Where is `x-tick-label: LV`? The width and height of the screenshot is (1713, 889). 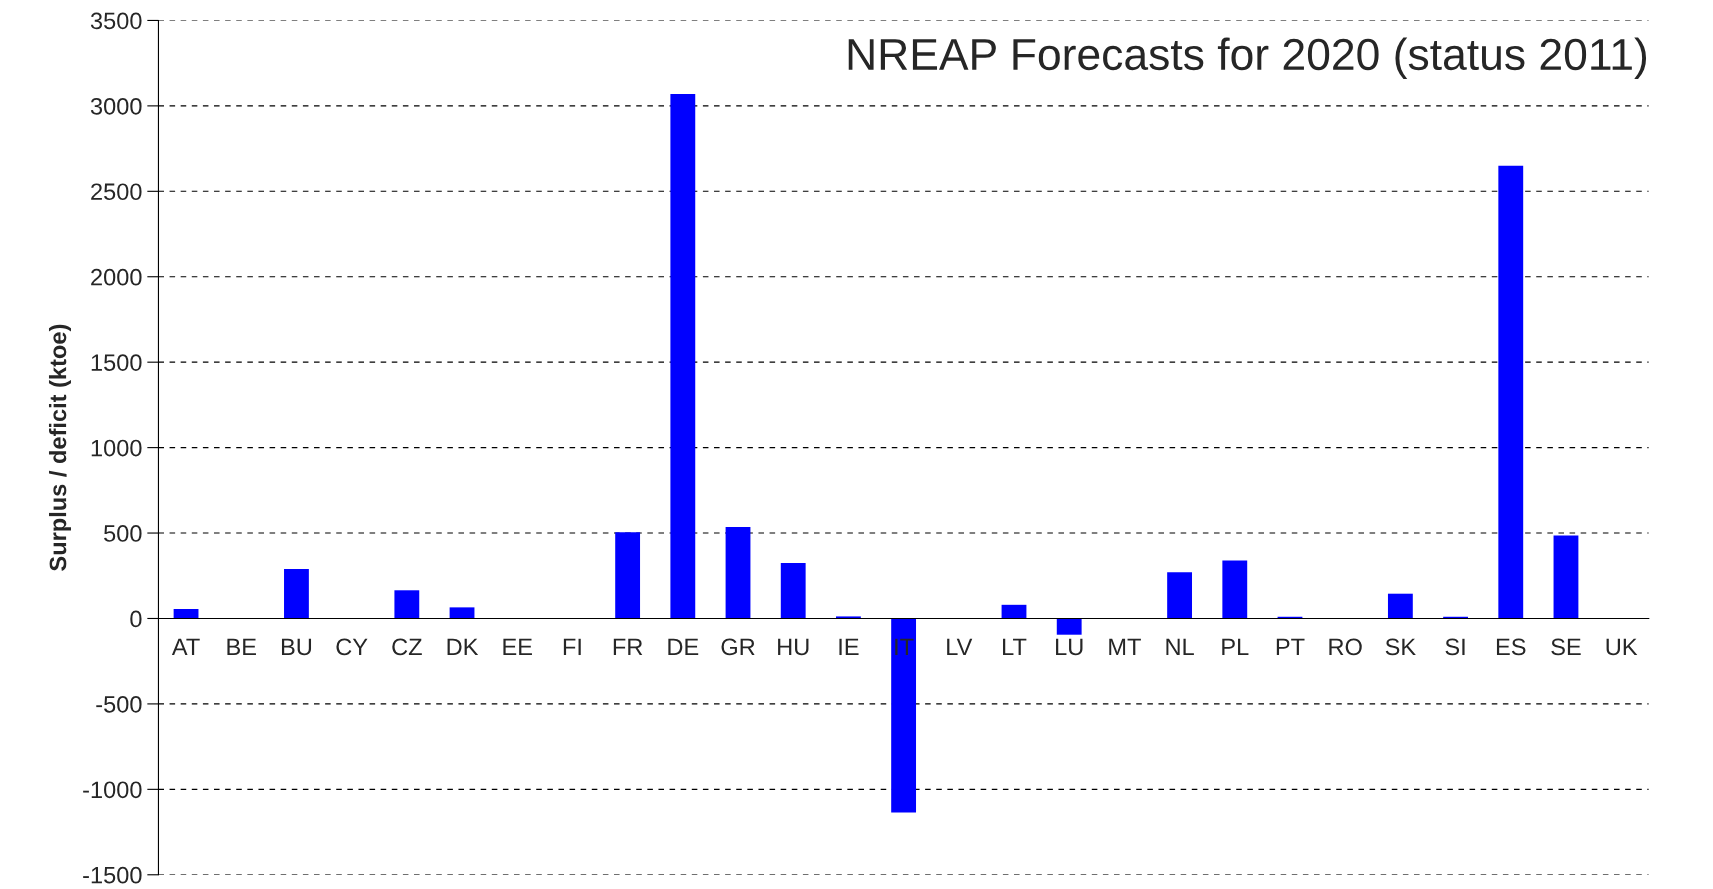
x-tick-label: LV is located at coordinates (960, 647).